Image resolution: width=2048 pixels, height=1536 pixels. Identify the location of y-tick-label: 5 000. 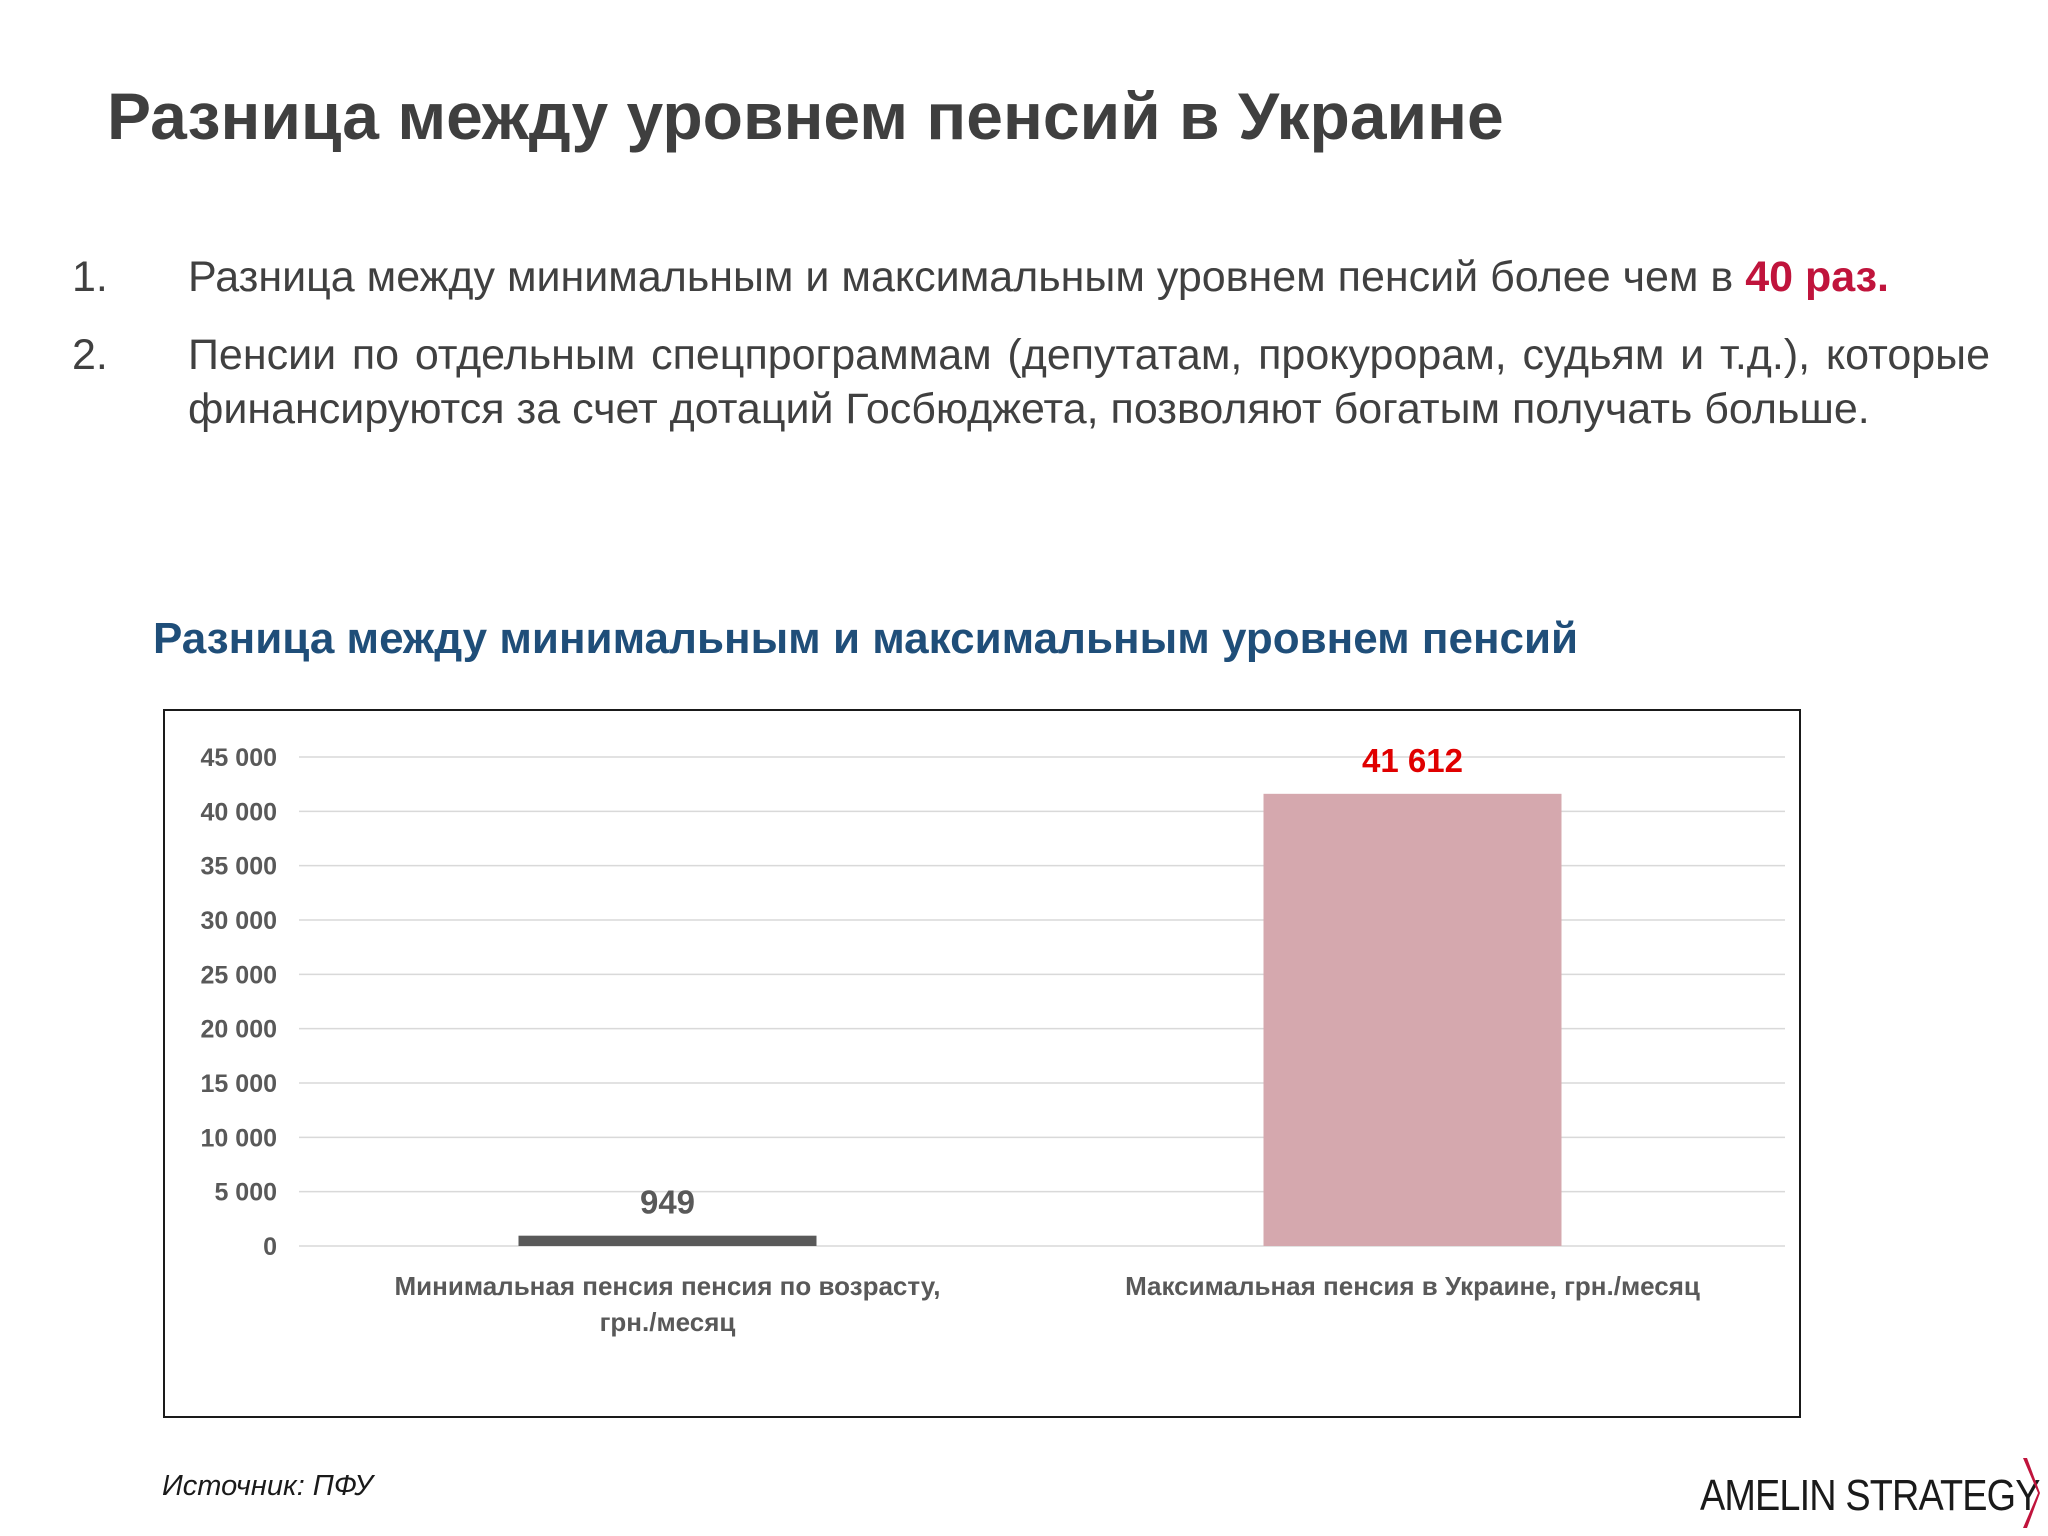
(245, 1193).